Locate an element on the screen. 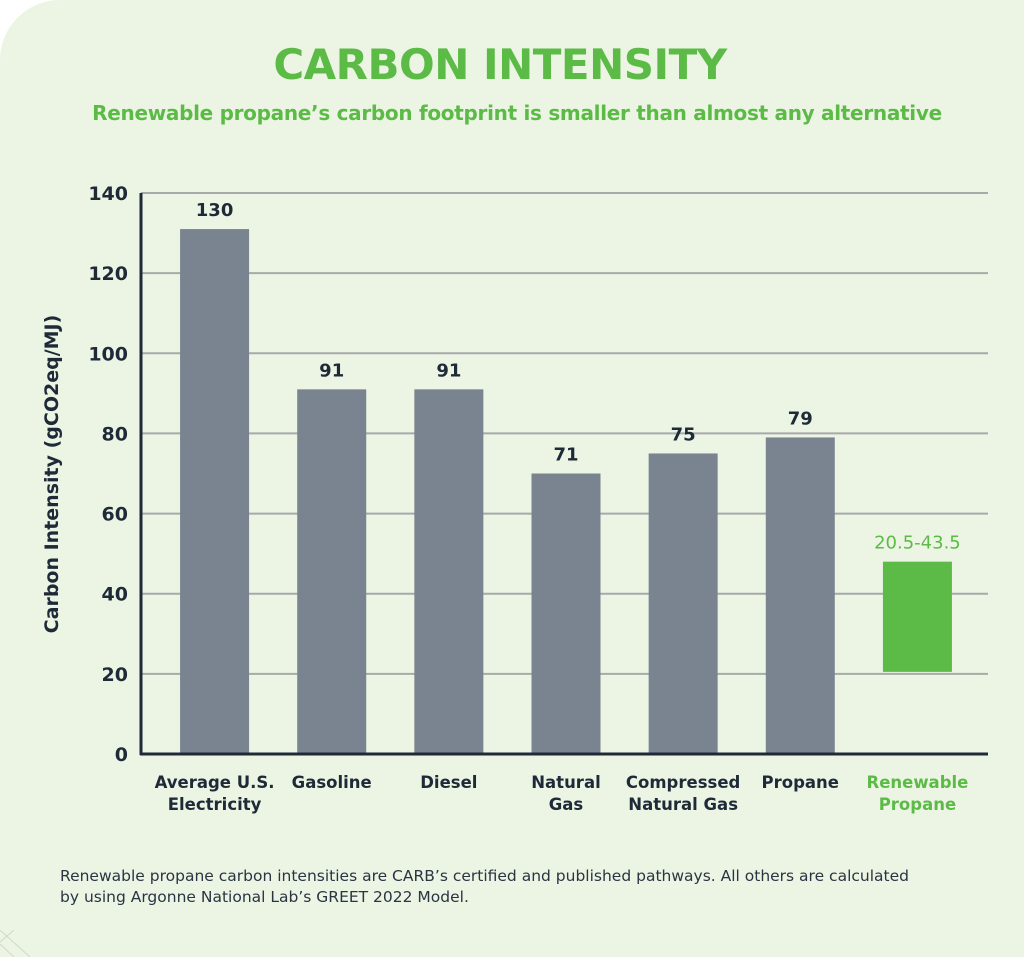 This screenshot has width=1024, height=957. corner-decoration is located at coordinates (15, 943).